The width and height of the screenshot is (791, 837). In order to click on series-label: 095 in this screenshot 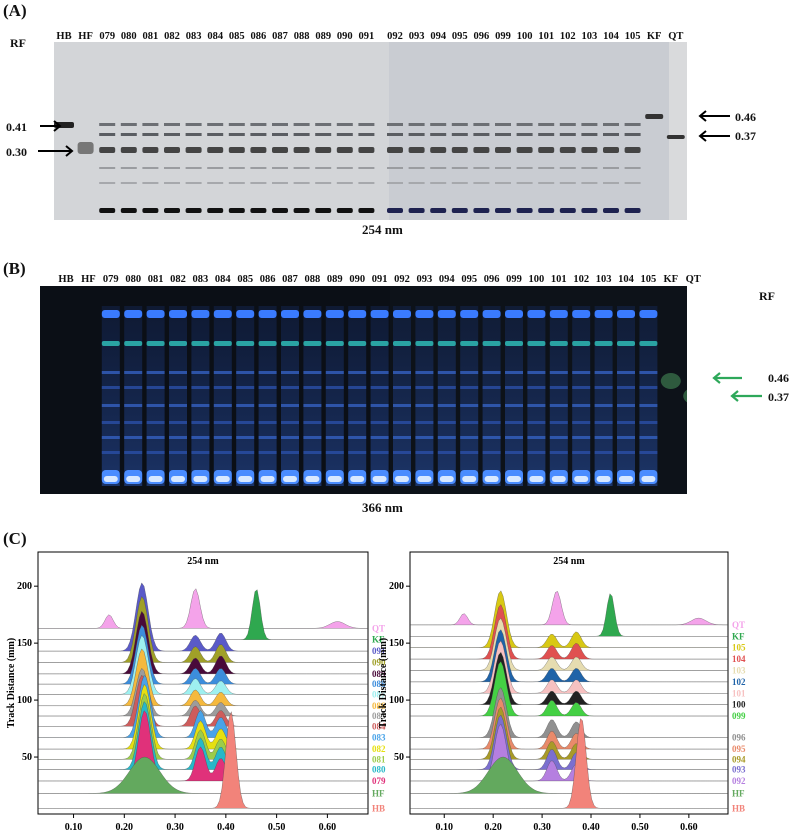, I will do `click(739, 749)`.